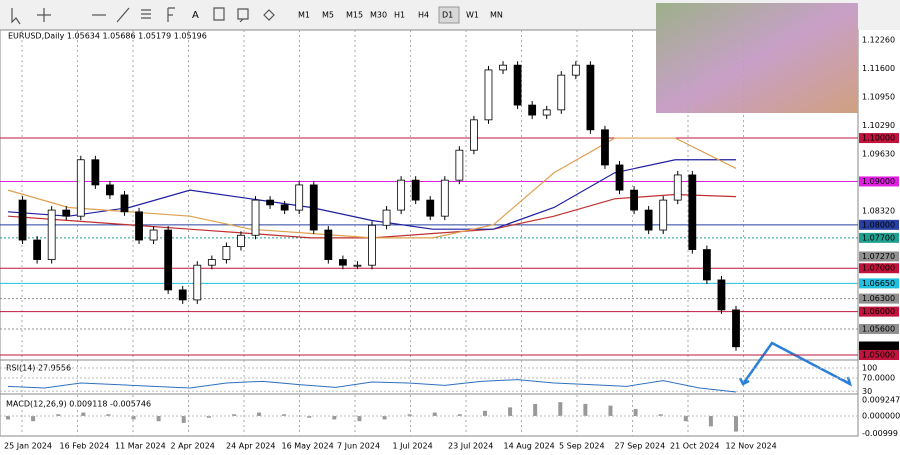  I want to click on price-label: 1.12260, so click(878, 40).